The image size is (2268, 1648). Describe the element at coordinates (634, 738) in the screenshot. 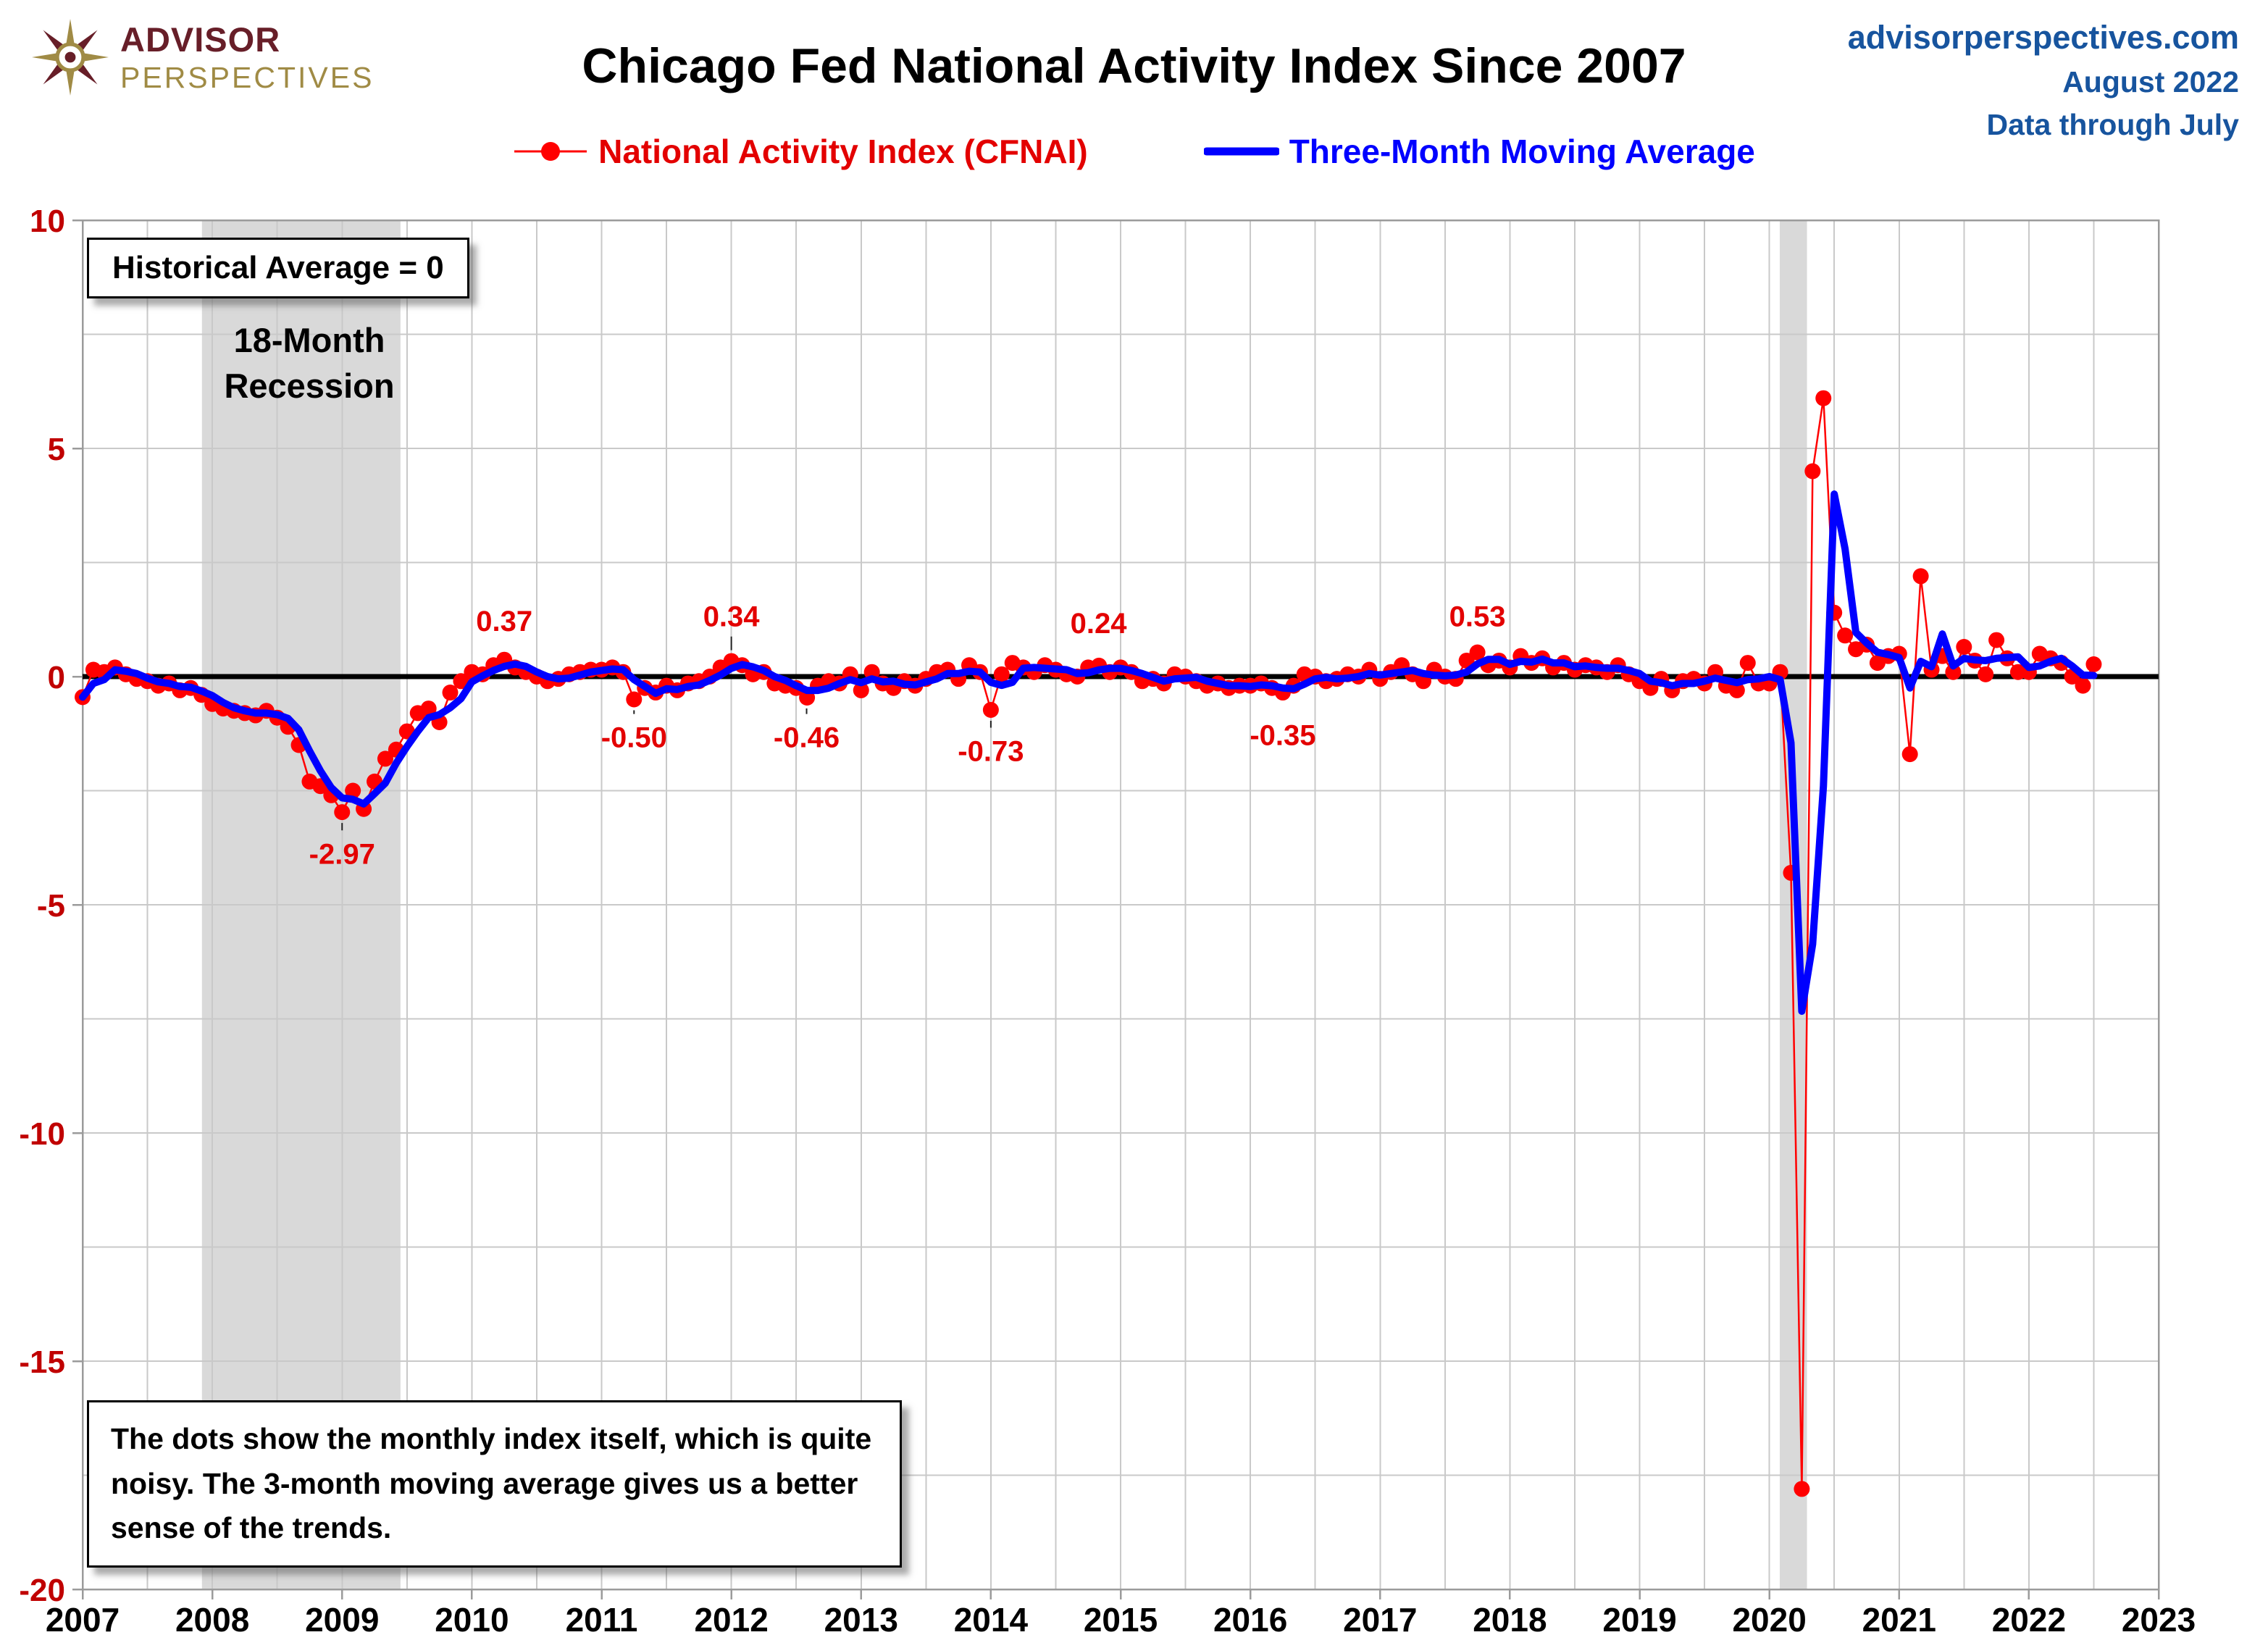

I see `svg-text: -0.50` at that location.